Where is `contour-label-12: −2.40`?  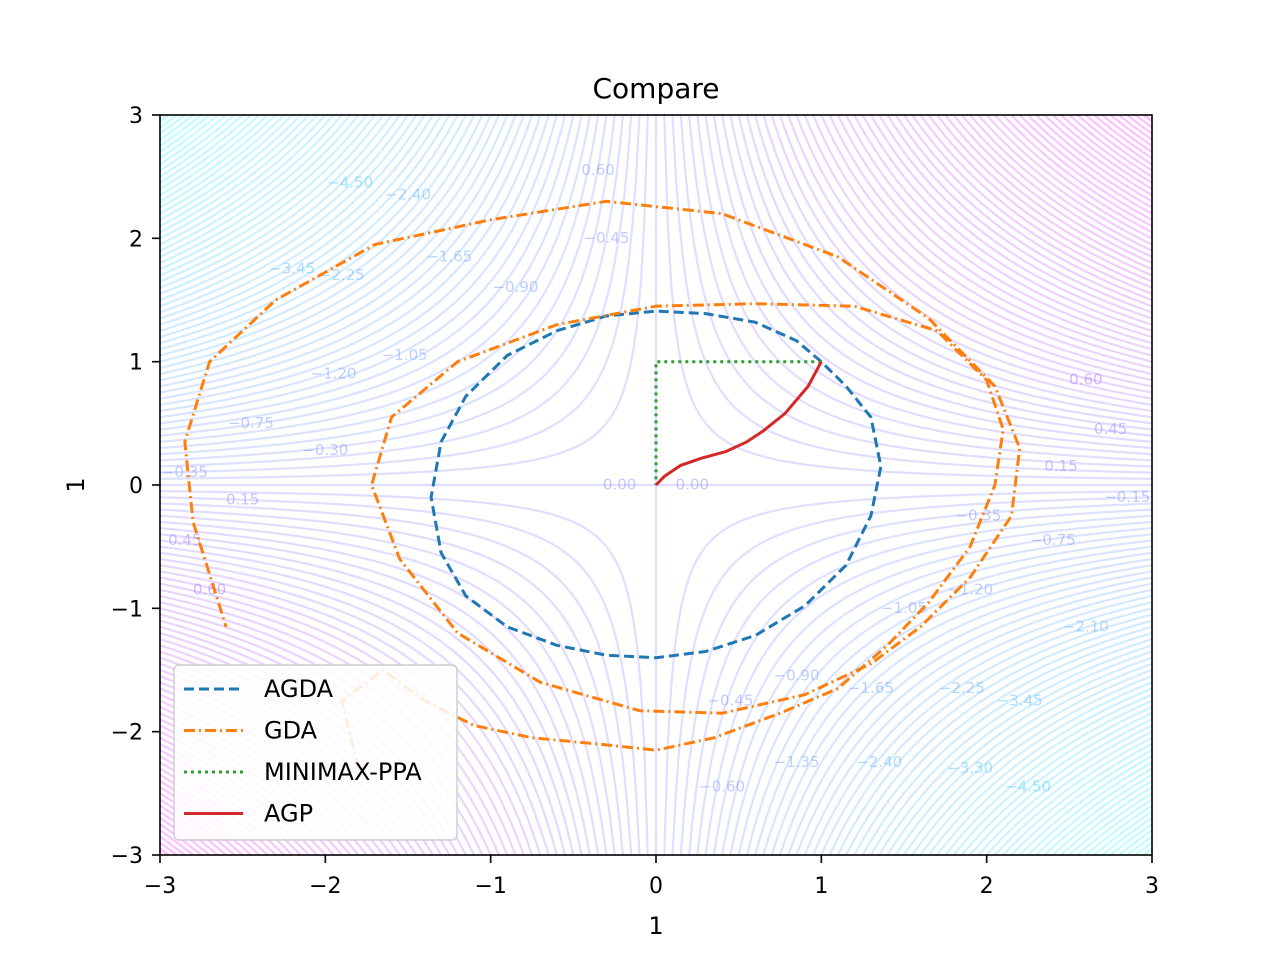 contour-label-12: −2.40 is located at coordinates (408, 195).